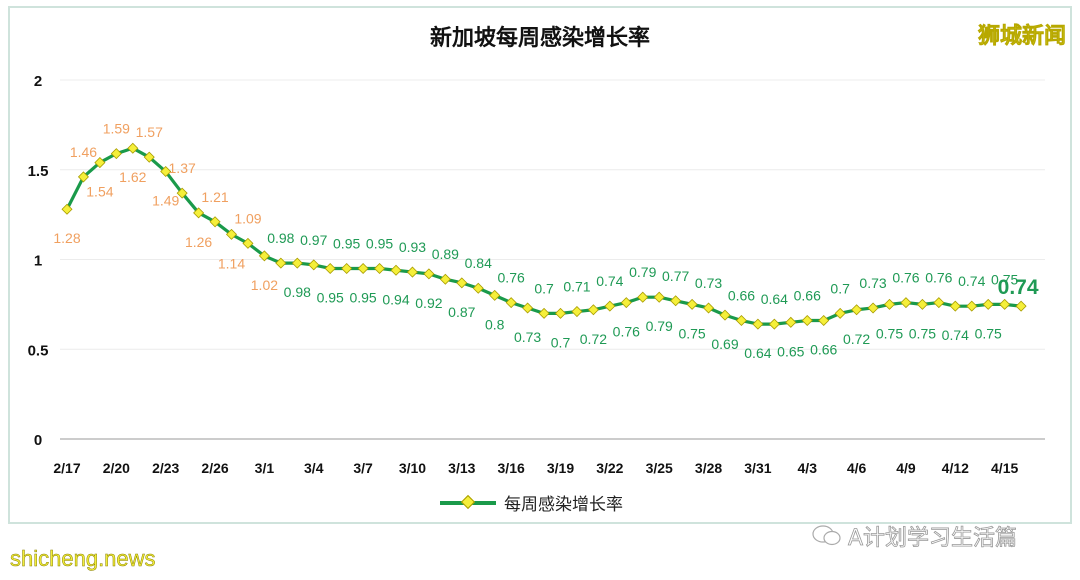  What do you see at coordinates (132, 177) in the screenshot?
I see `data-label: 1.62` at bounding box center [132, 177].